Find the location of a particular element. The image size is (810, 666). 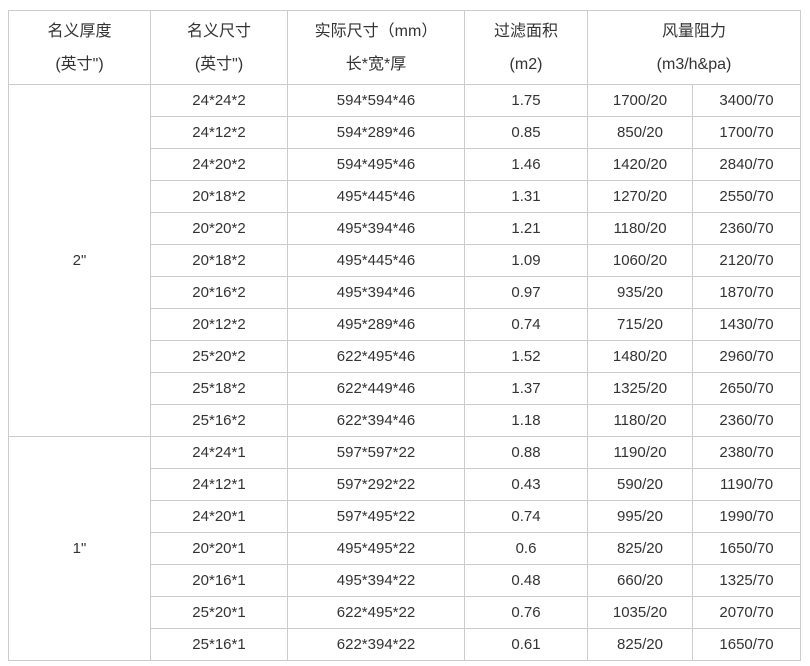

airflow-70pa-cell: 2960/70 is located at coordinates (746, 356).